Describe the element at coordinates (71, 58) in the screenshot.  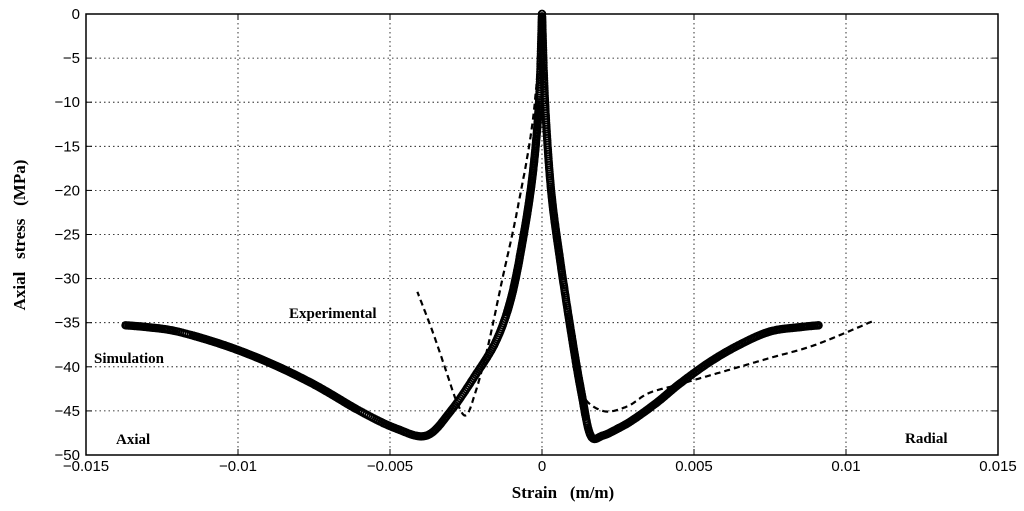
I see `y-tick-label: −5` at that location.